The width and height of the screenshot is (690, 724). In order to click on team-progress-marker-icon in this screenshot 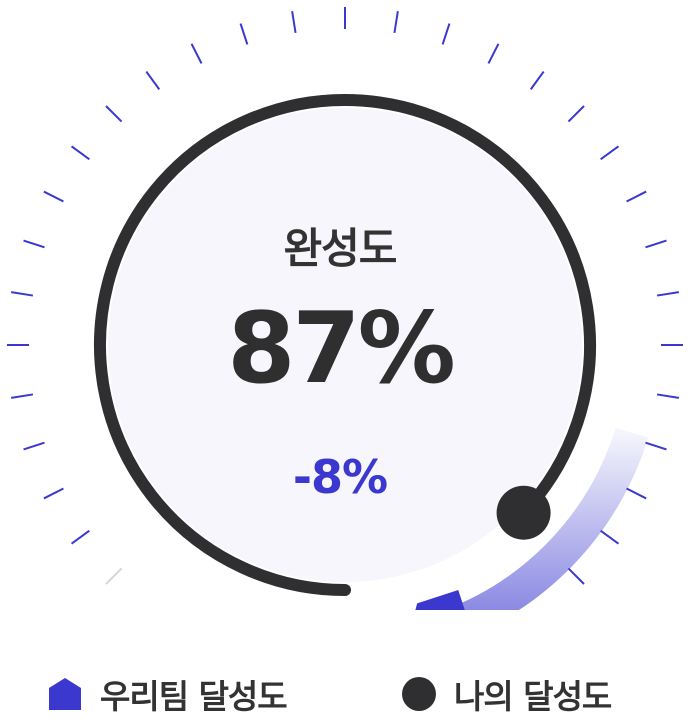, I will do `click(440, 599)`.